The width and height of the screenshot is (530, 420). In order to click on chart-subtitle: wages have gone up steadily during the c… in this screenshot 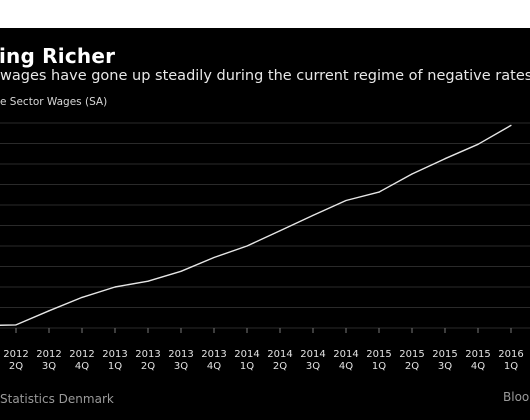, I will do `click(265, 76)`.